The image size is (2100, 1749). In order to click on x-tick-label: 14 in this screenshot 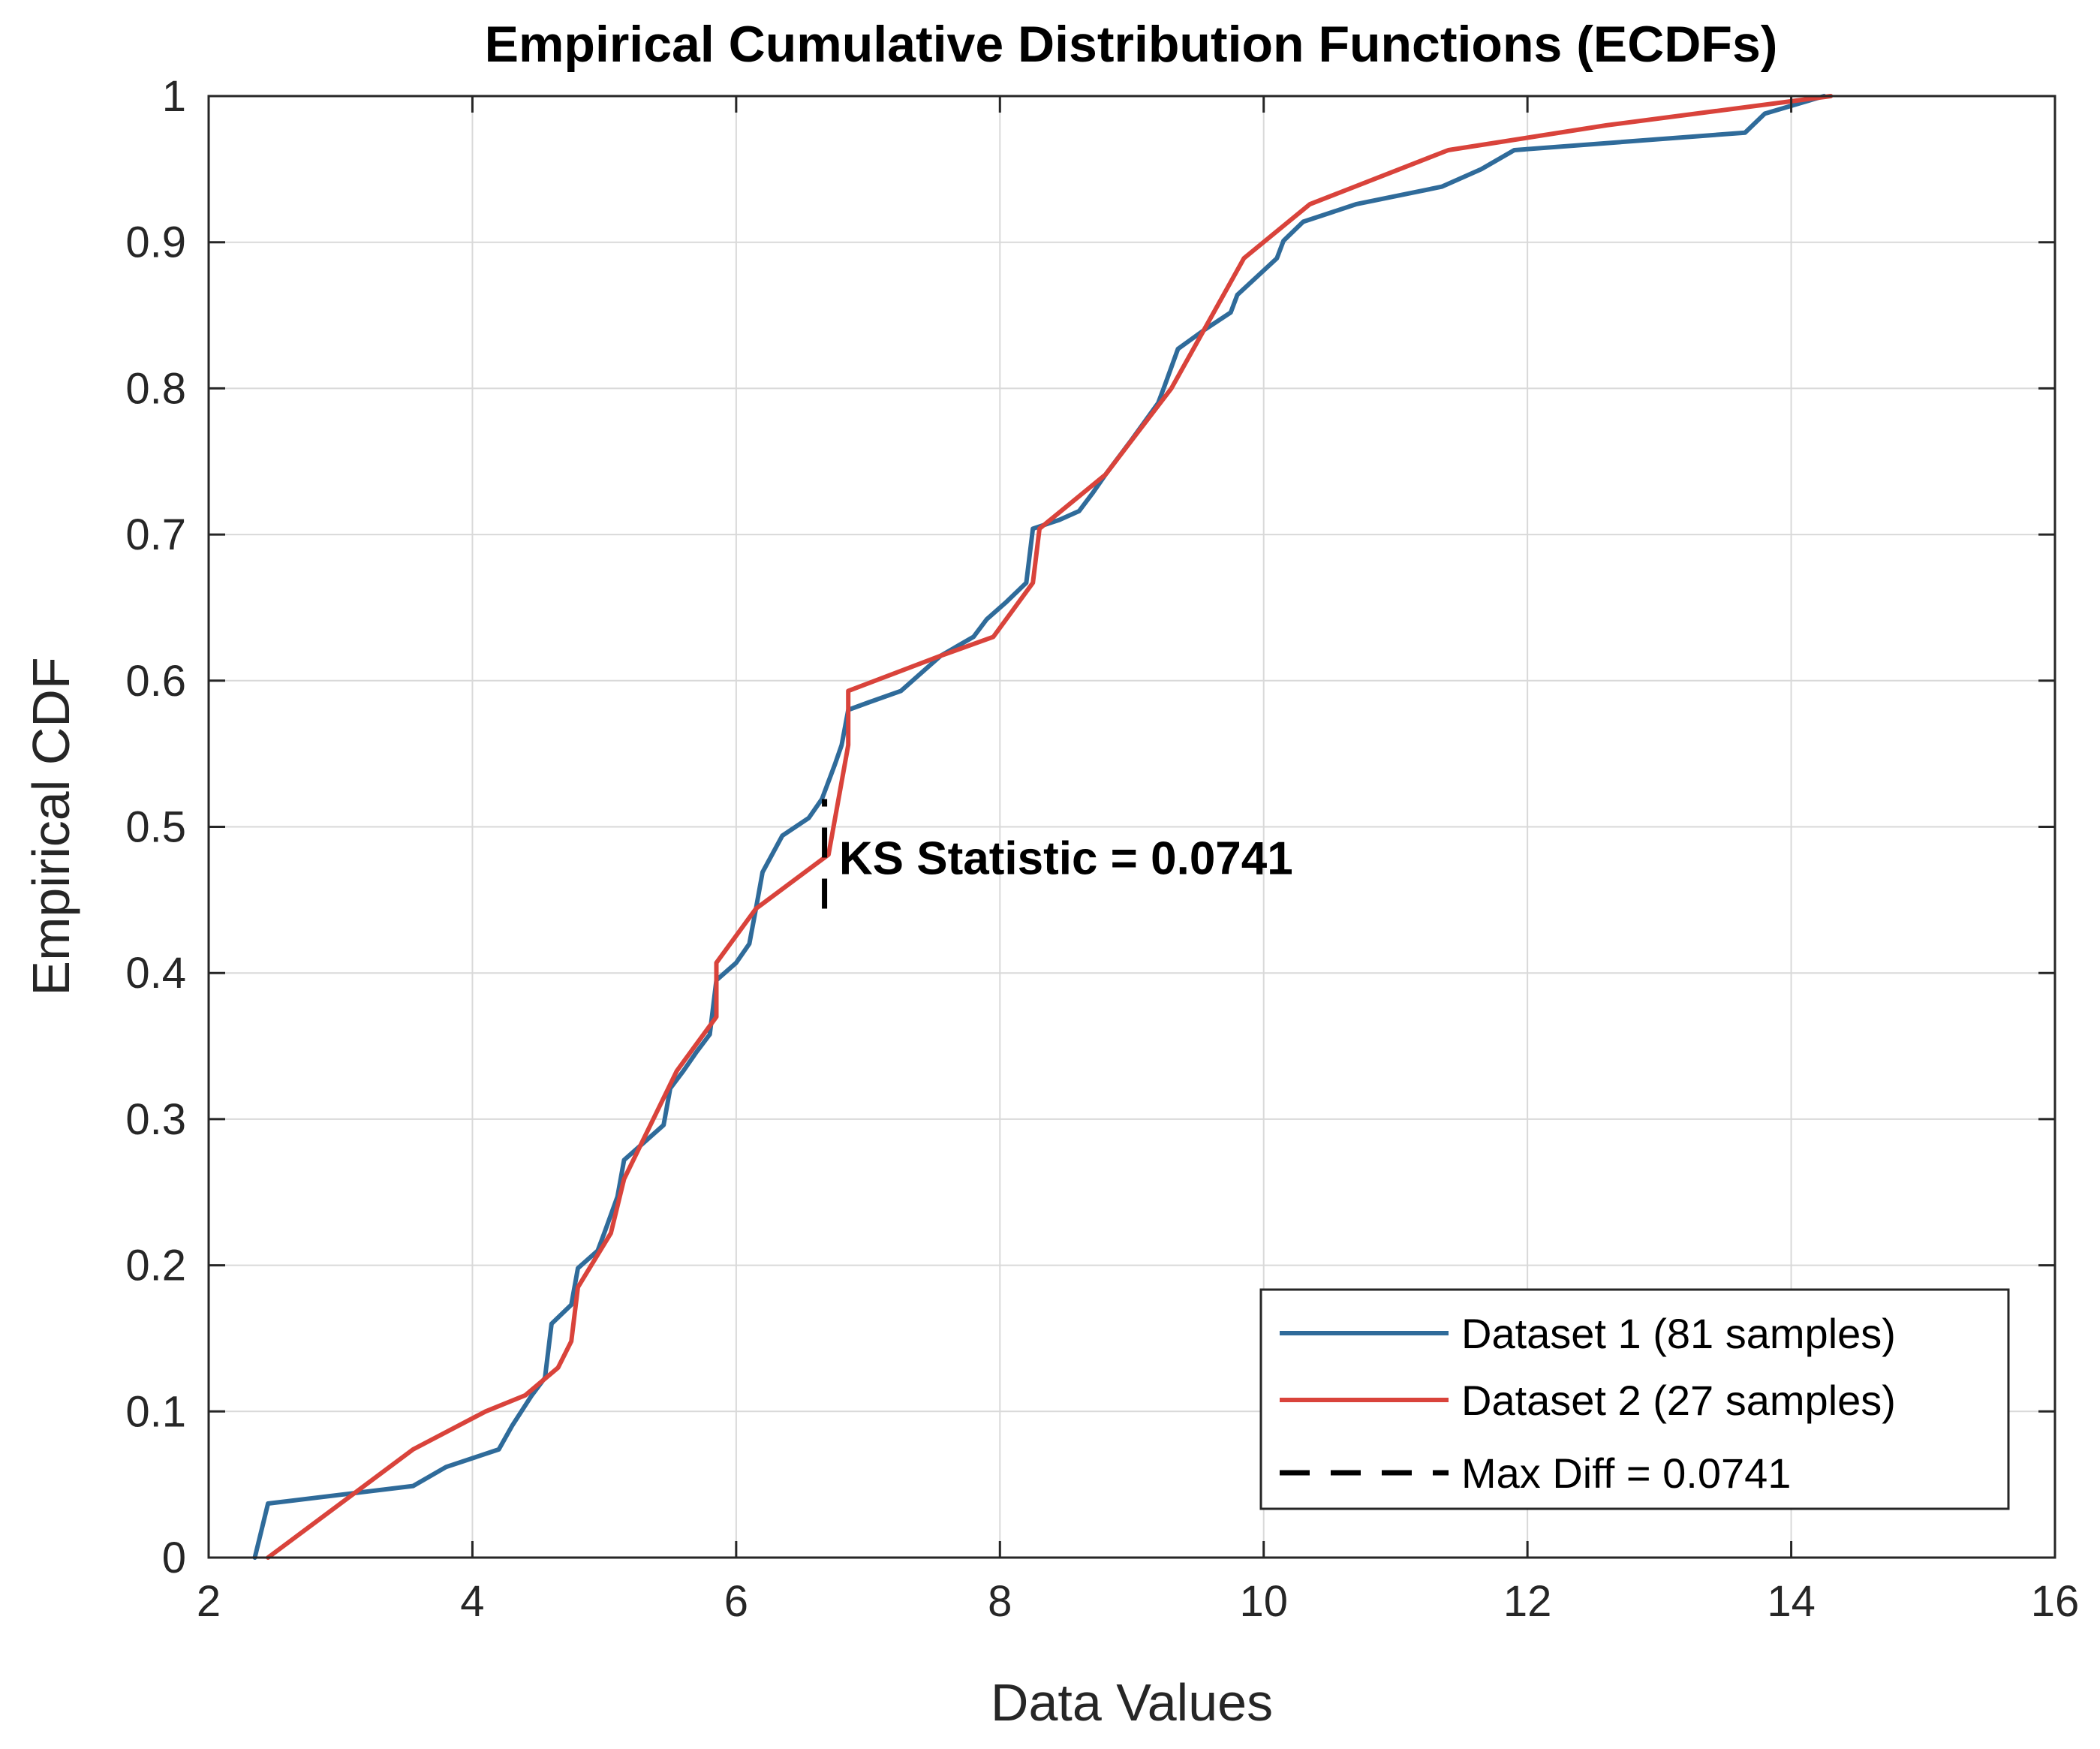, I will do `click(1791, 1601)`.